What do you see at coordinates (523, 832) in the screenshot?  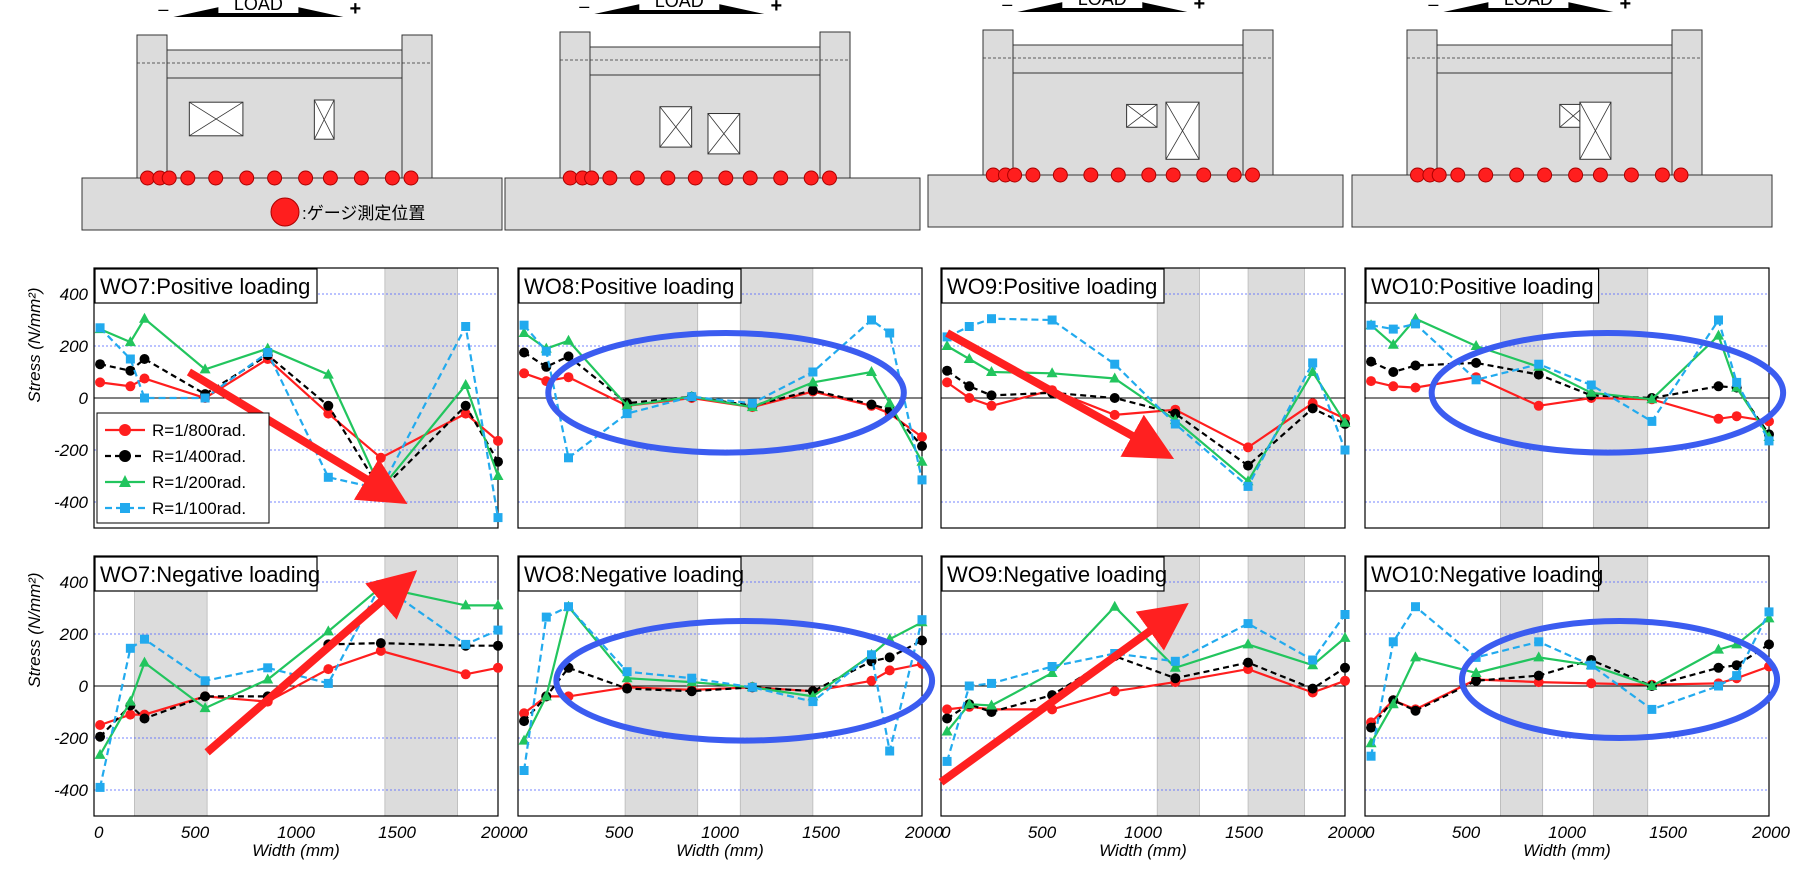 I see `xtick-label: 0` at bounding box center [523, 832].